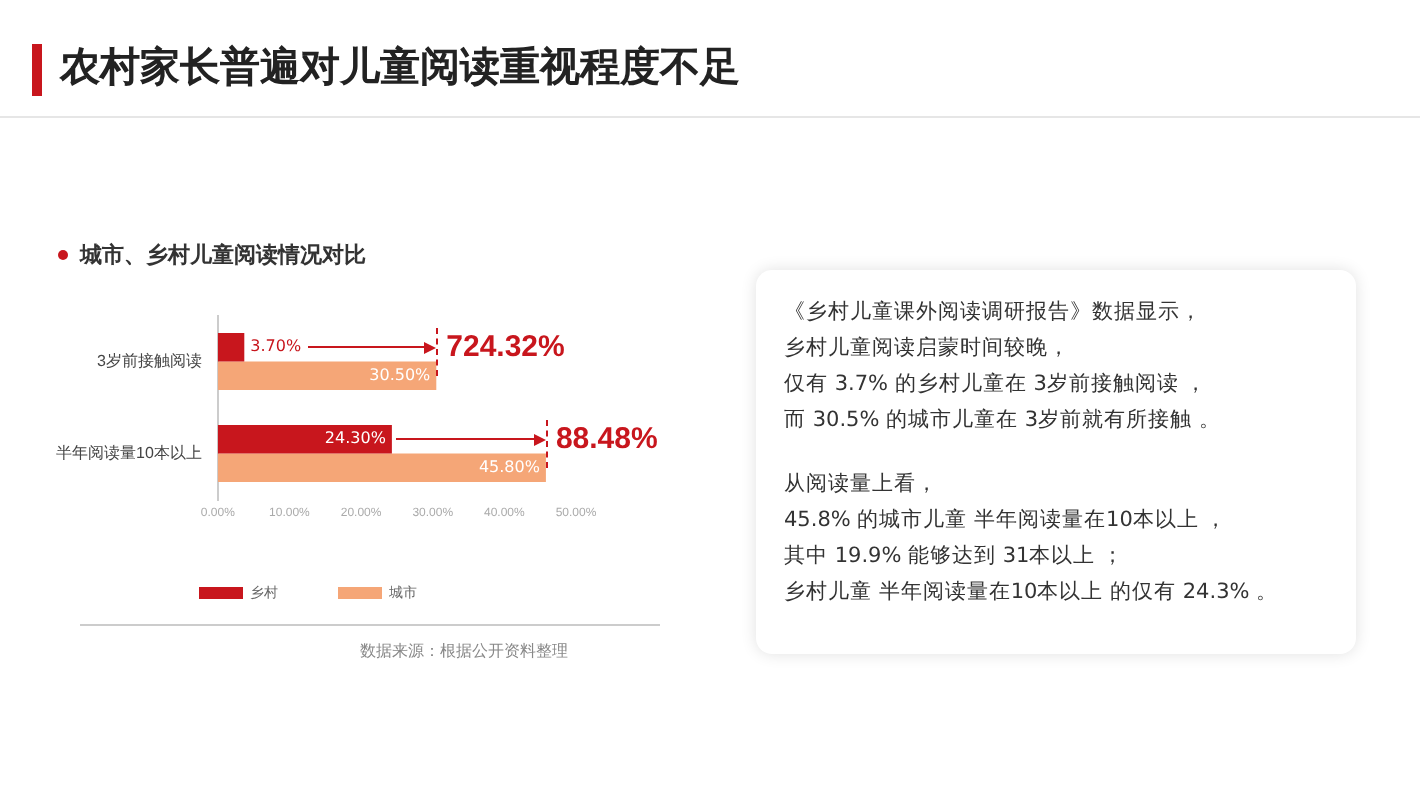 This screenshot has height=798, width=1420. Describe the element at coordinates (128, 453) in the screenshot. I see `y-tick-label: 半年阅读量10本以上` at that location.